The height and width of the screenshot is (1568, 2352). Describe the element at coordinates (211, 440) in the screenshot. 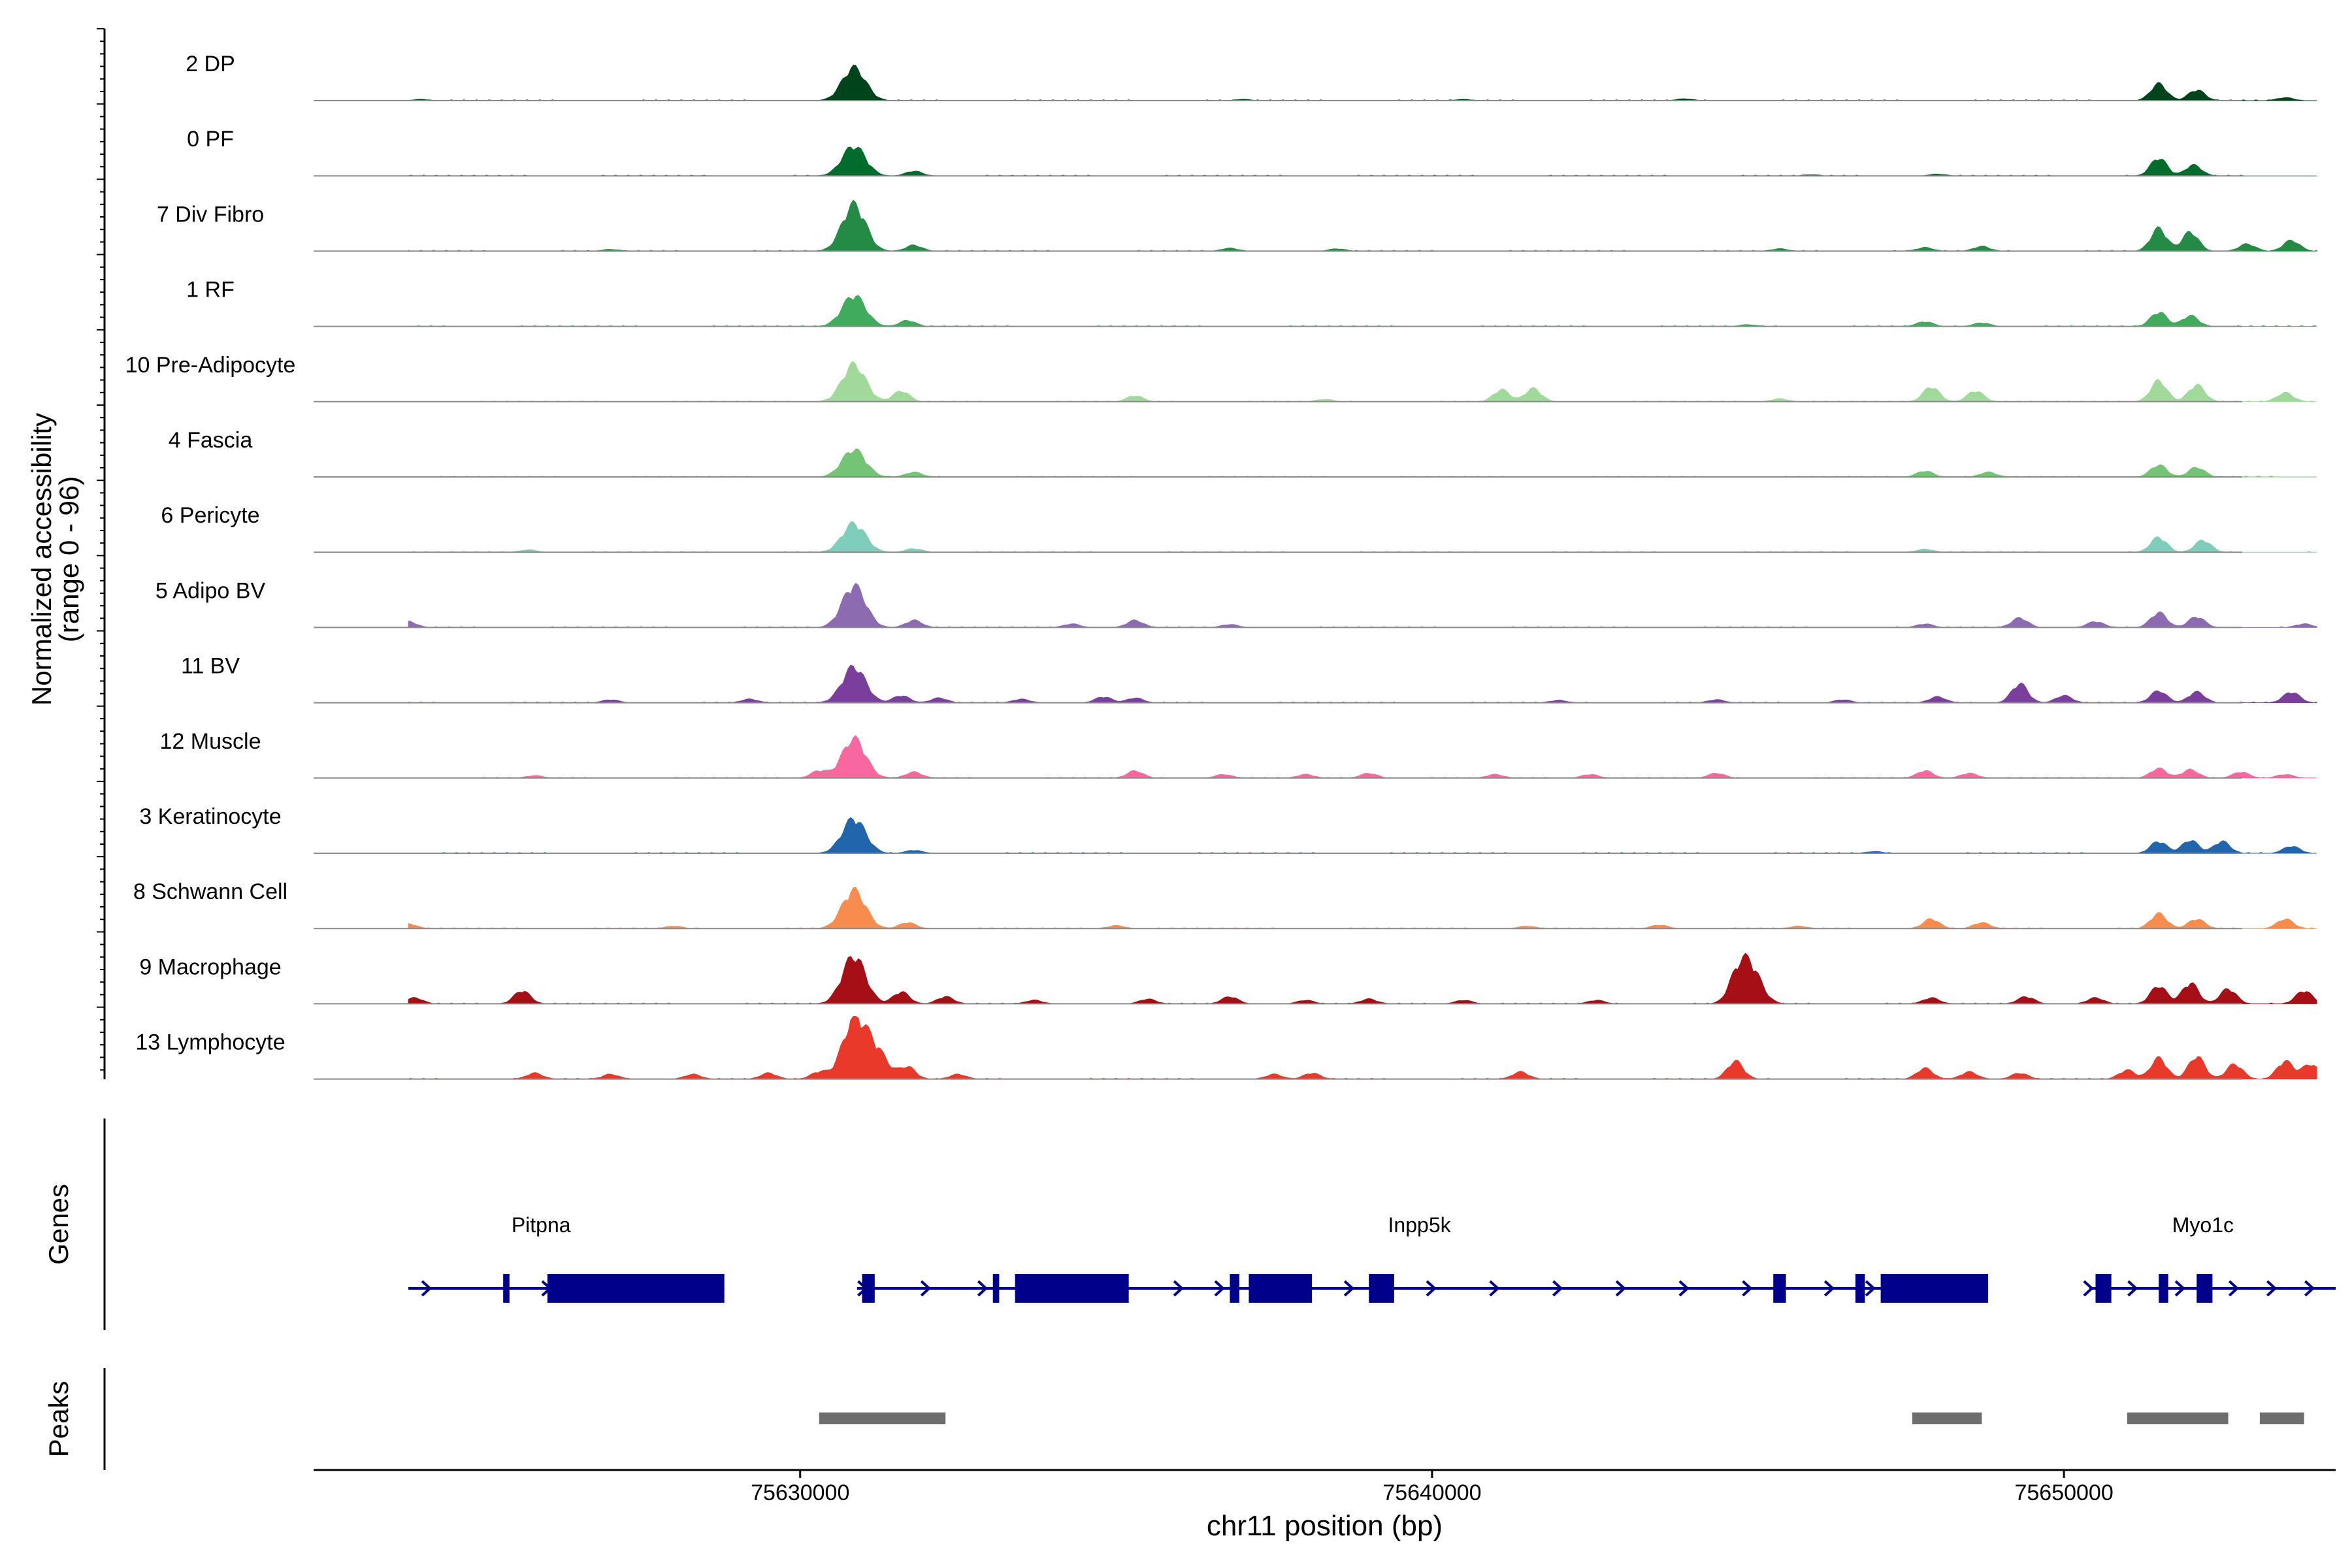

I see `track-label: 4 Fascia` at that location.